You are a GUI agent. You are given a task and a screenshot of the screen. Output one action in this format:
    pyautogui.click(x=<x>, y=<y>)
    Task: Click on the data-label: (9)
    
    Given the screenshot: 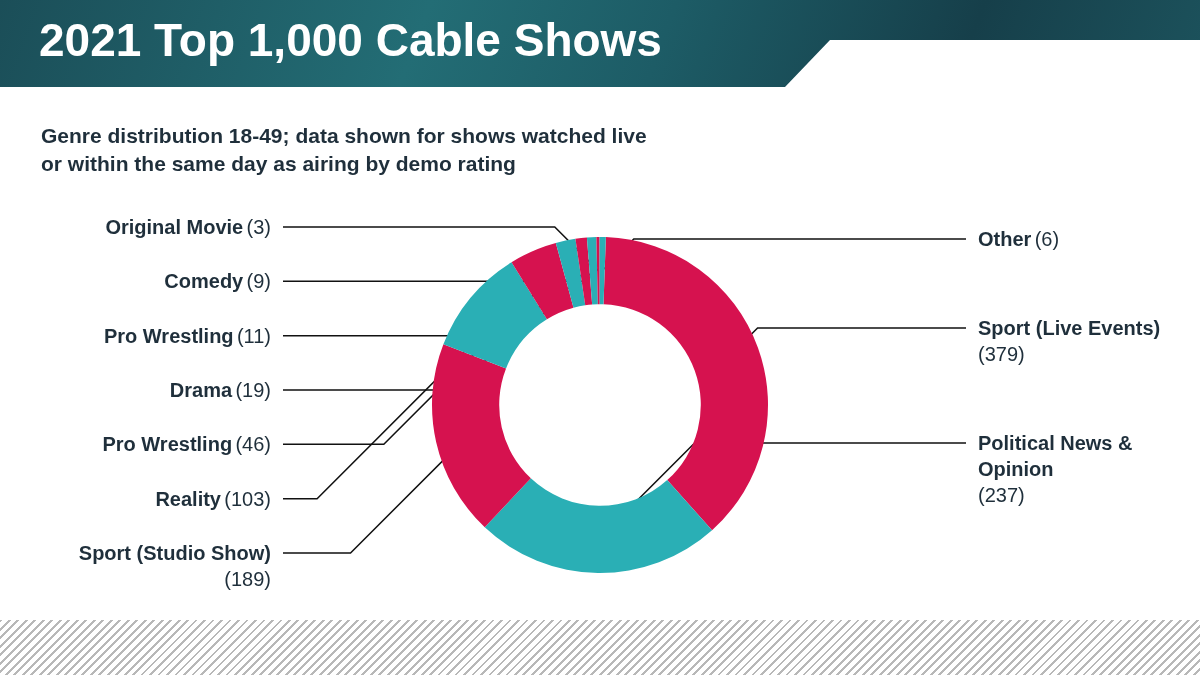 What is the action you would take?
    pyautogui.click(x=258, y=281)
    